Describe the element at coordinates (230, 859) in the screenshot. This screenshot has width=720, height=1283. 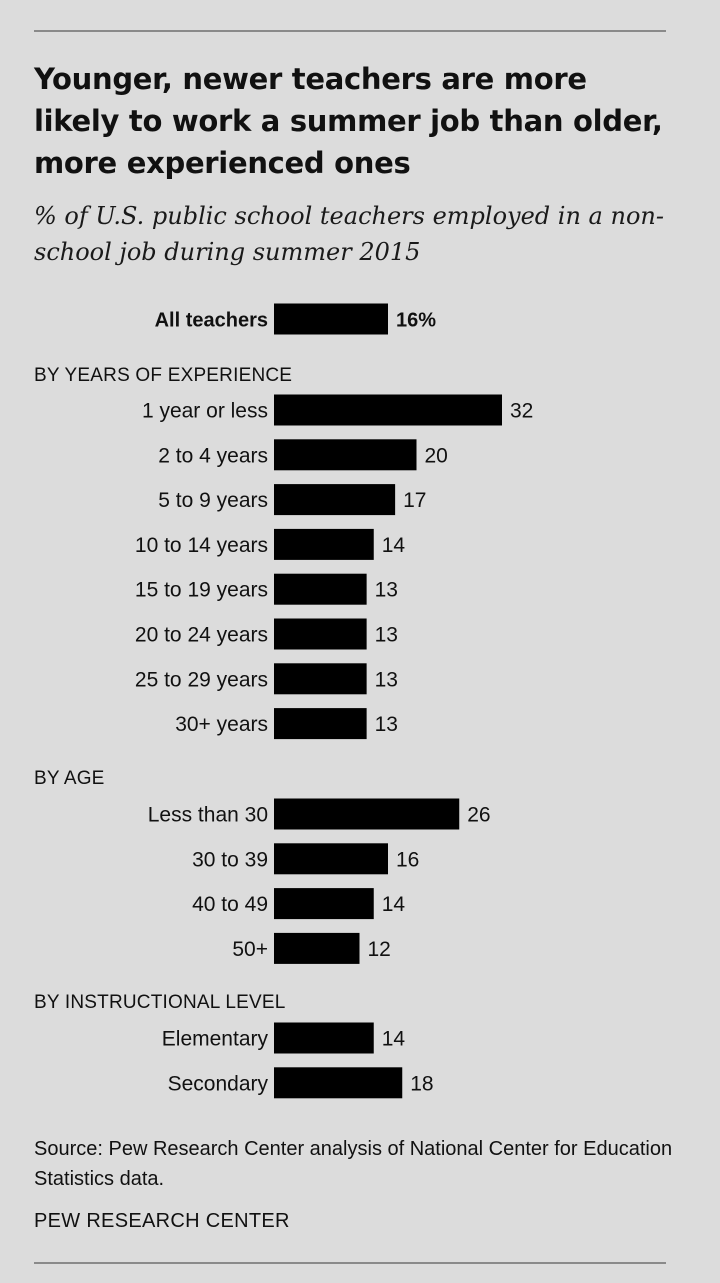
I see `category-label: 30 to 39` at that location.